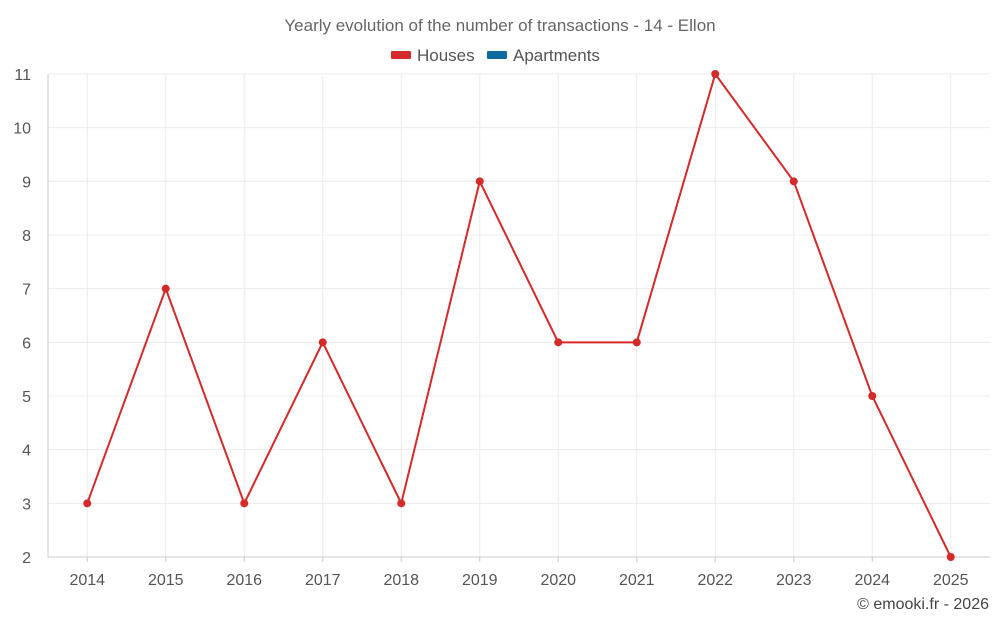 This screenshot has height=625, width=1000. I want to click on x-tick-label: 2020, so click(558, 580).